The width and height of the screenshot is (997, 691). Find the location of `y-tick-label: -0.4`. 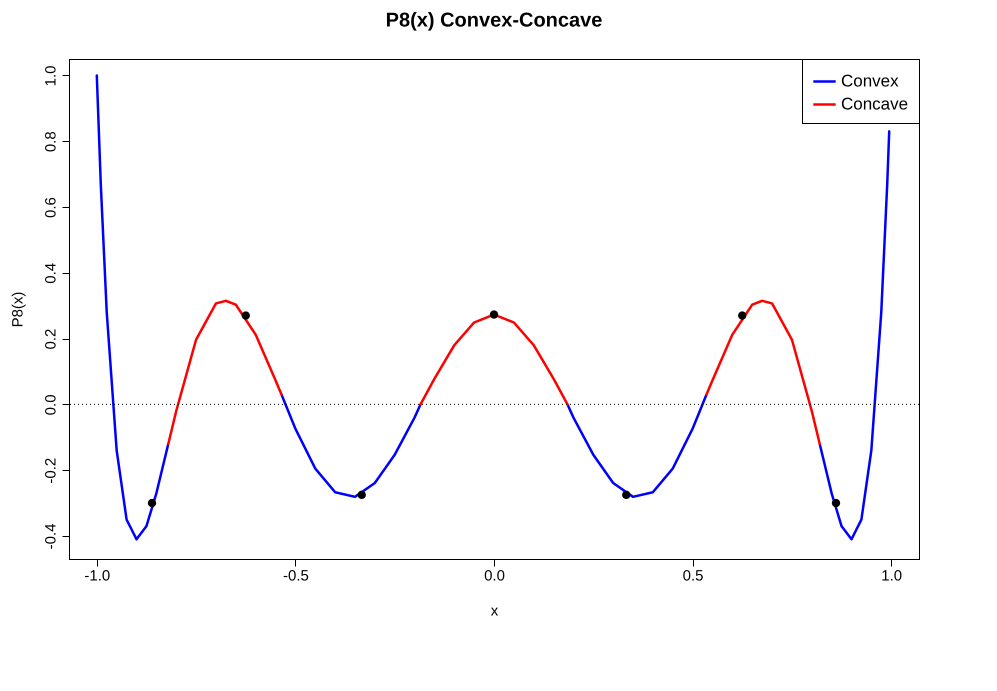

y-tick-label: -0.4 is located at coordinates (51, 537).